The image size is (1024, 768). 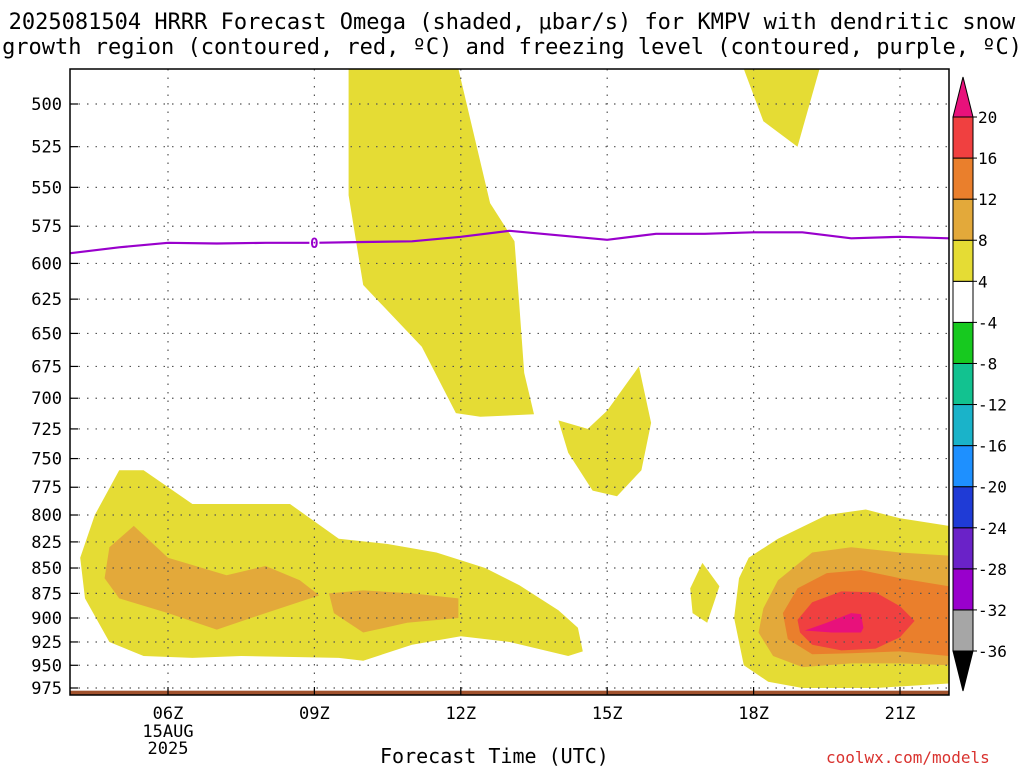 What do you see at coordinates (46, 399) in the screenshot?
I see `y-tick-label-700: 700` at bounding box center [46, 399].